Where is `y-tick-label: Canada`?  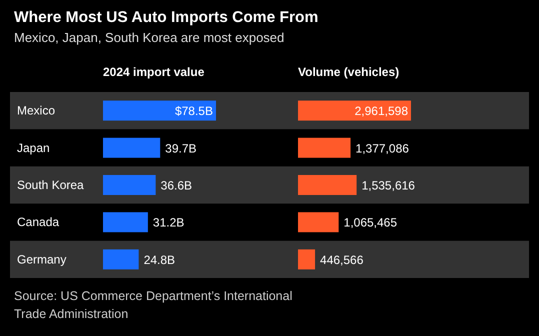
y-tick-label: Canada is located at coordinates (38, 222).